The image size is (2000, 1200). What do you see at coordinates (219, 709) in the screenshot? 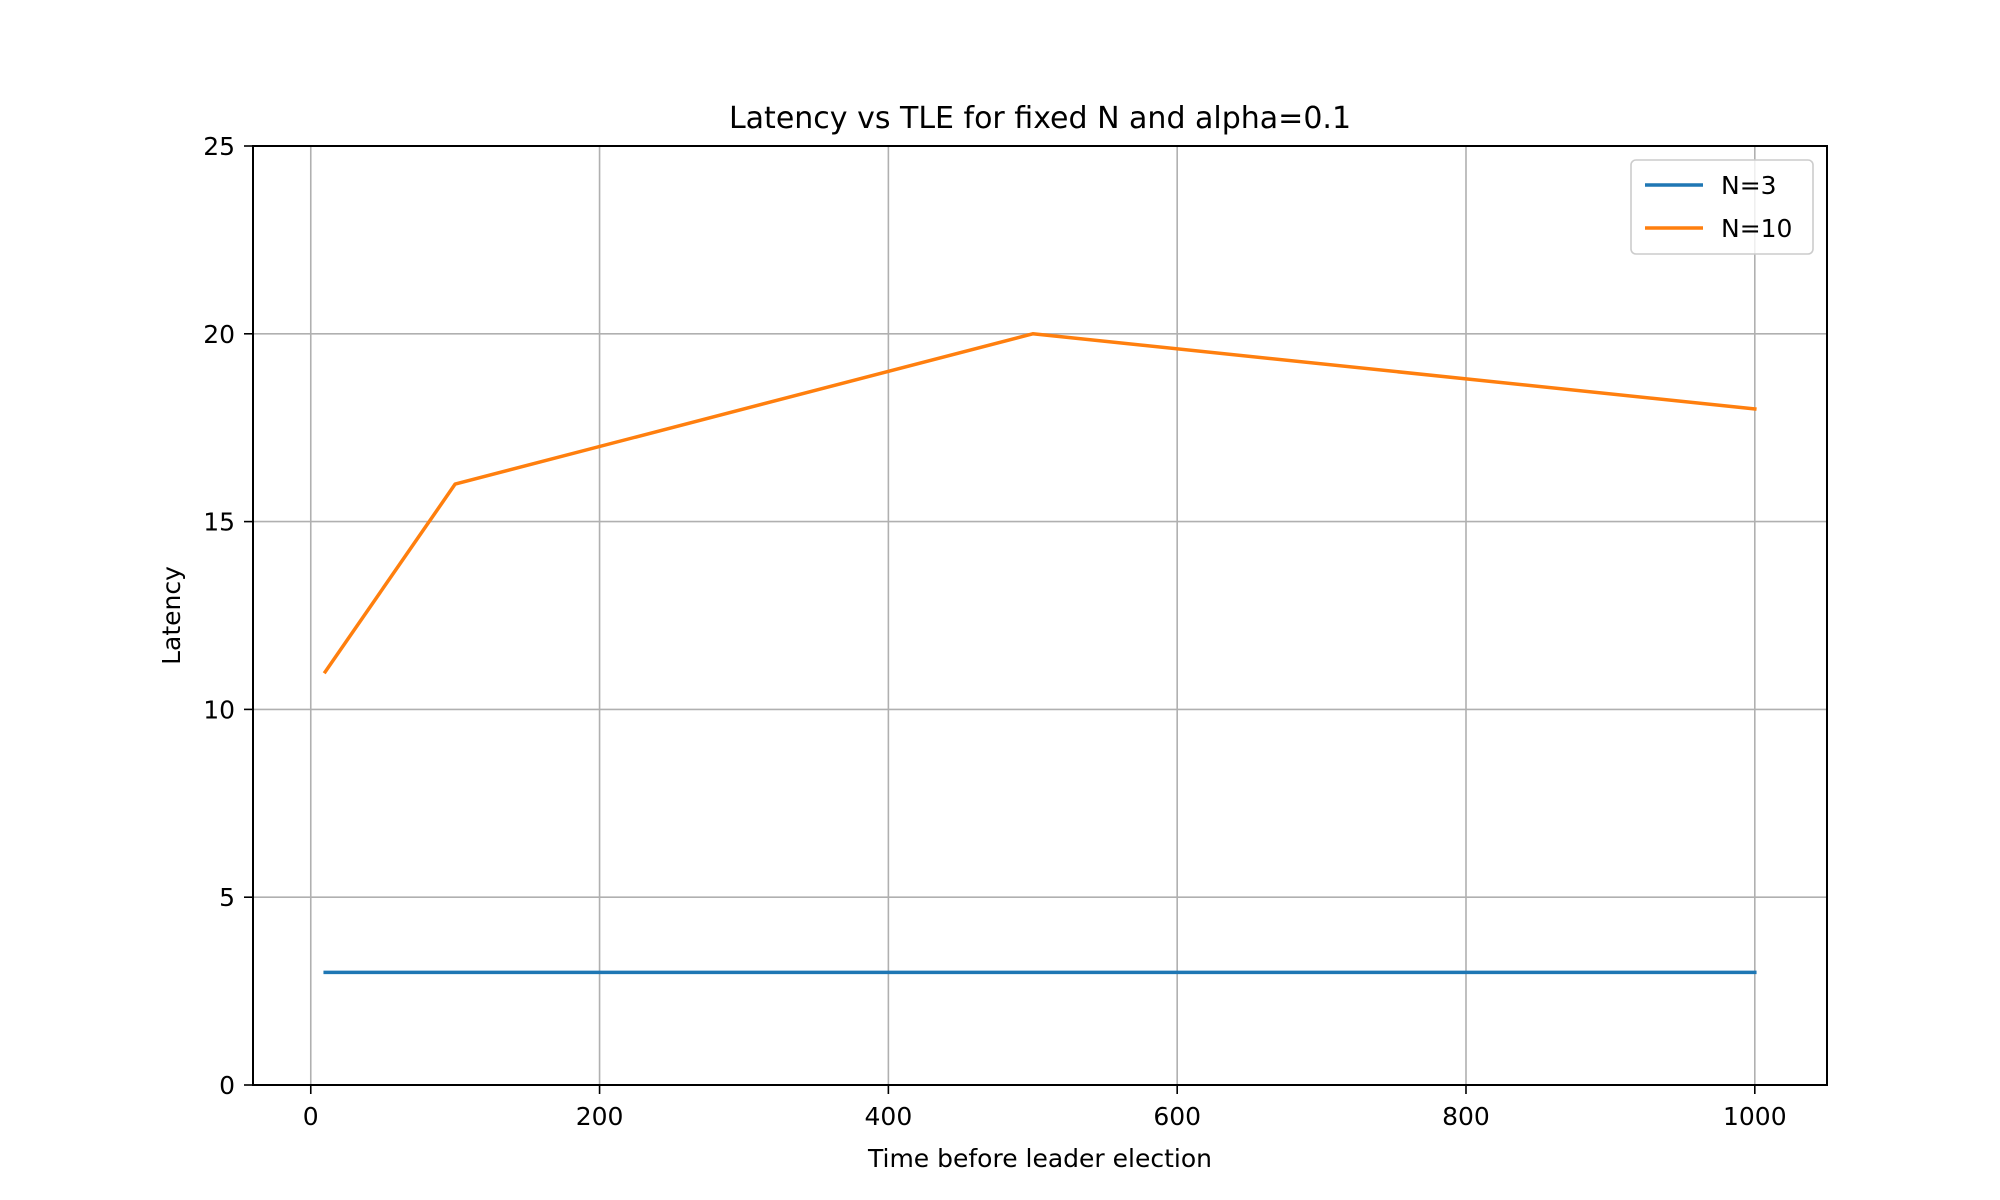
I see `y-tick-label: 10` at bounding box center [219, 709].